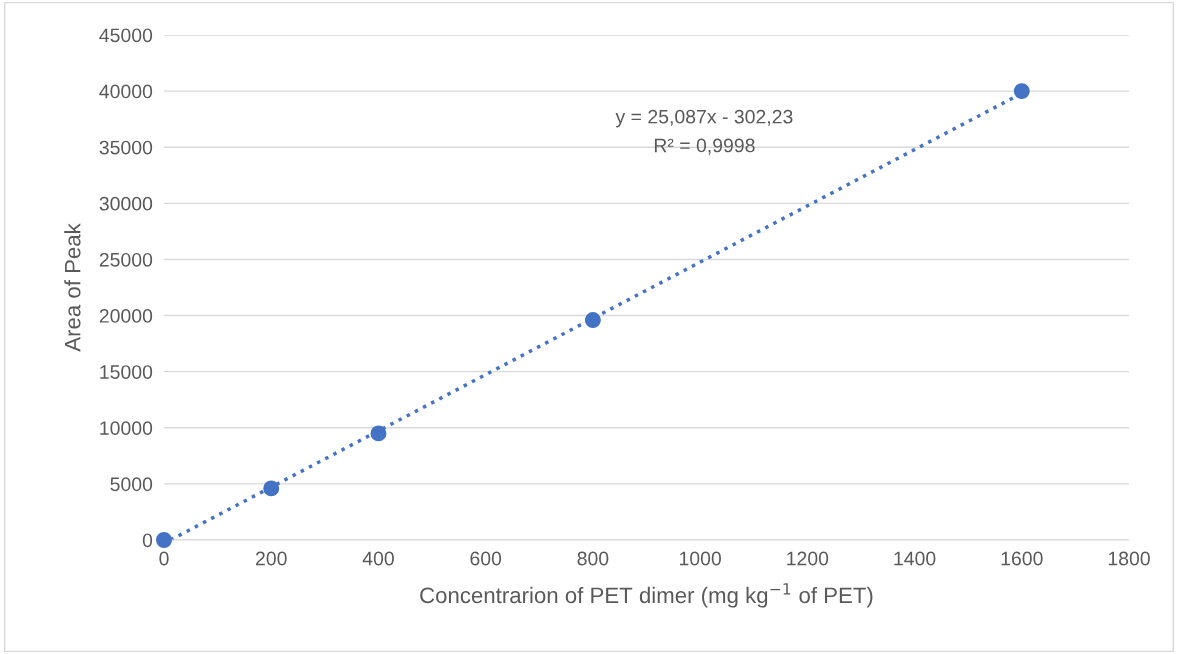  Describe the element at coordinates (704, 146) in the screenshot. I see `annotation: R² = 0,9998` at that location.